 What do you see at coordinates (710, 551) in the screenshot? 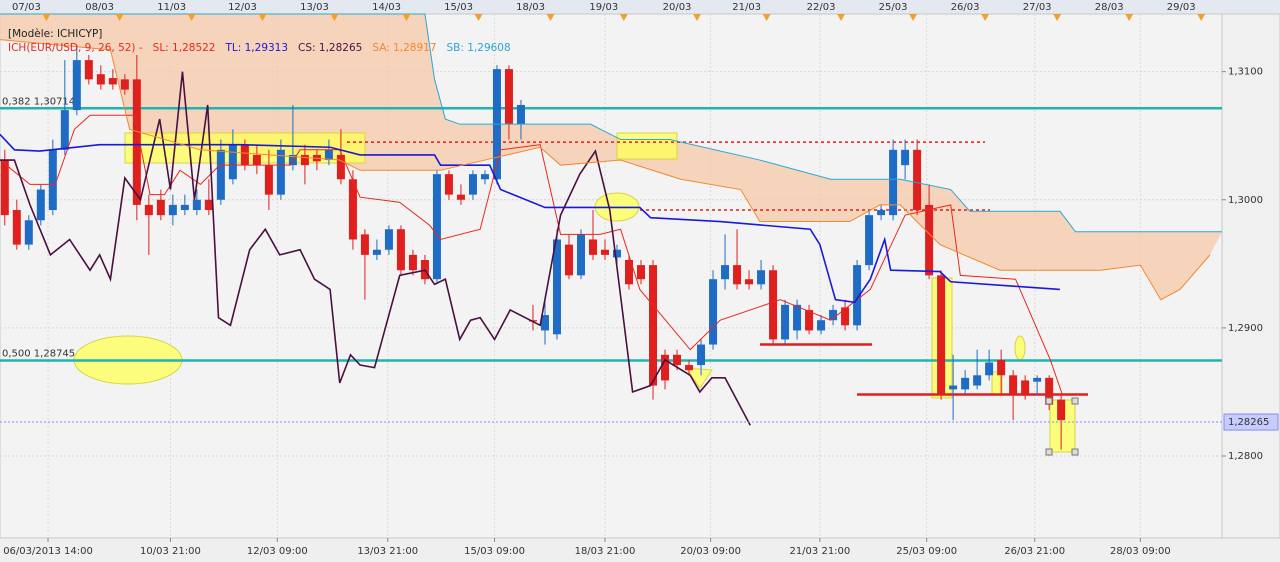
I see `x-tick-label: 20/03 09:00` at bounding box center [710, 551].